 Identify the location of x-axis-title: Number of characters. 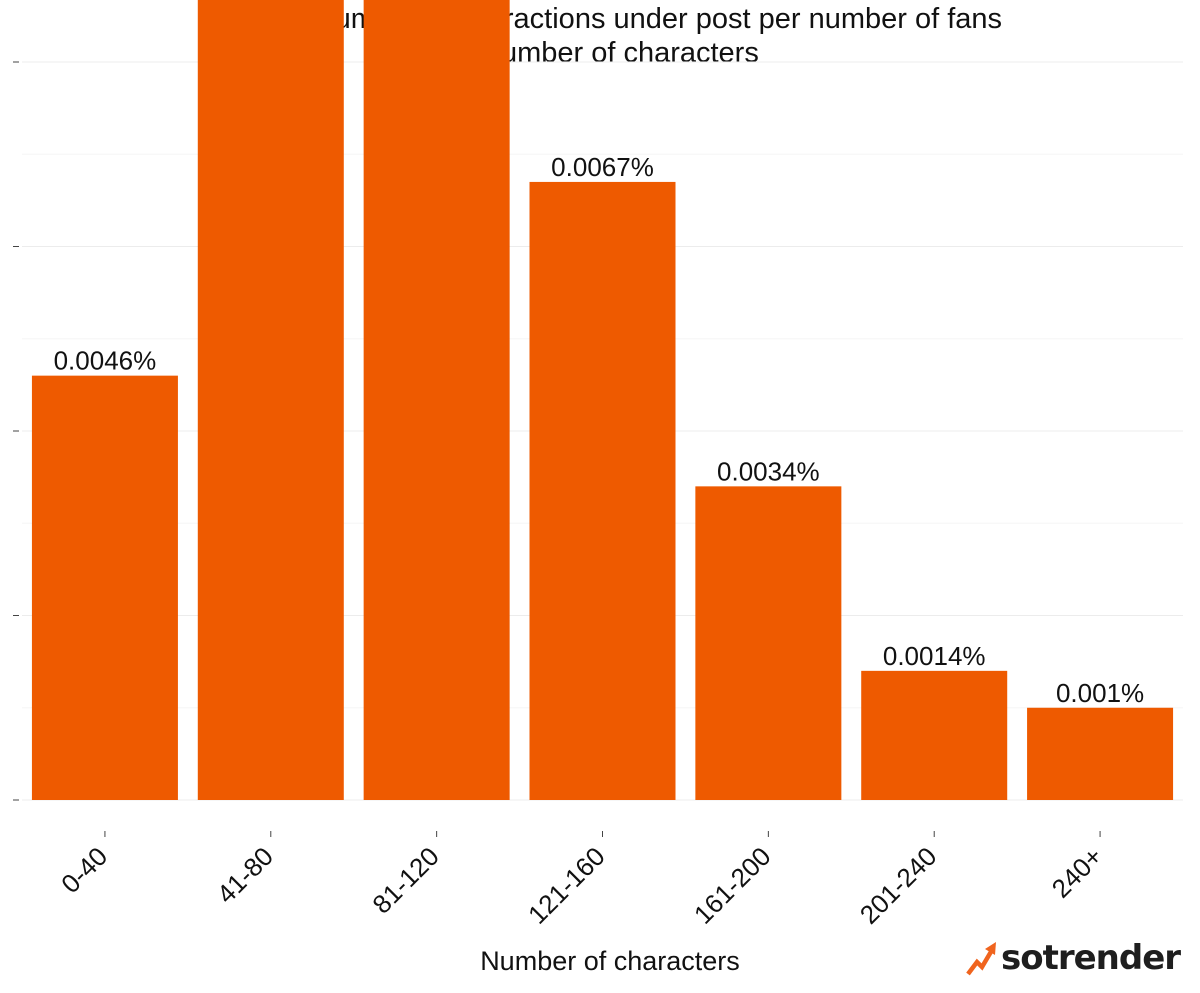
(610, 961).